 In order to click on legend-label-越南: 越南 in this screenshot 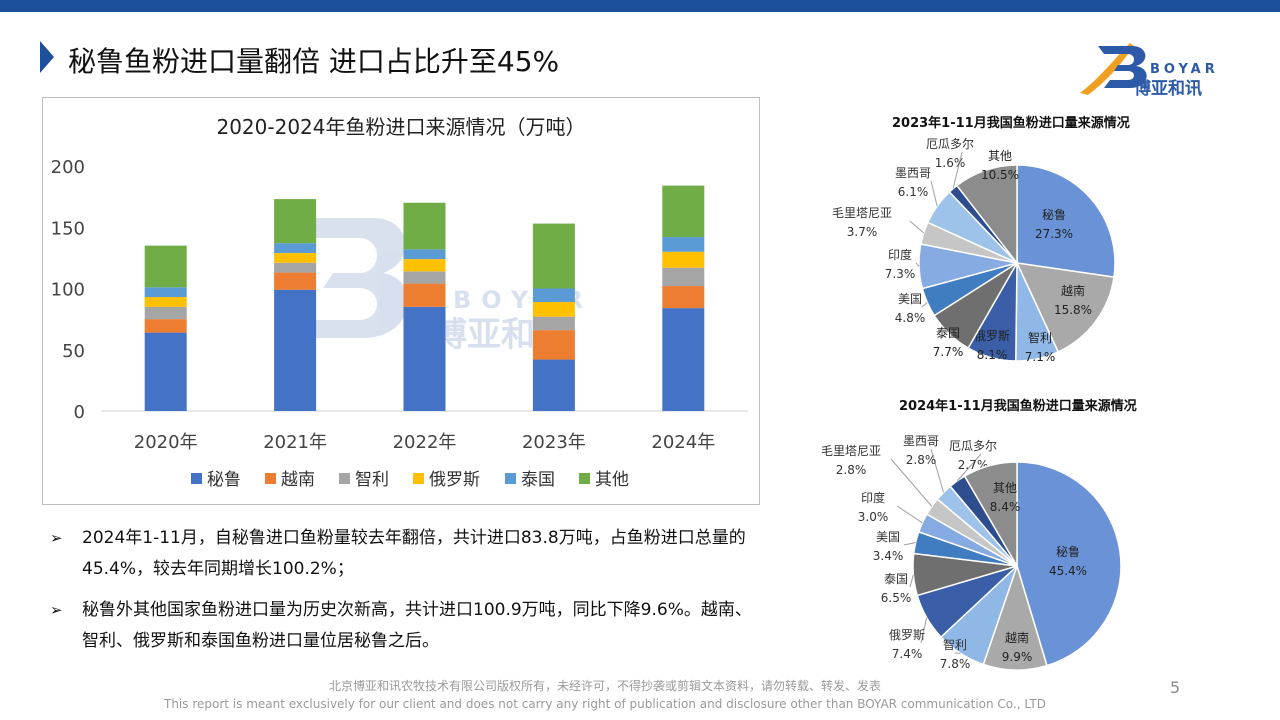, I will do `click(298, 480)`.